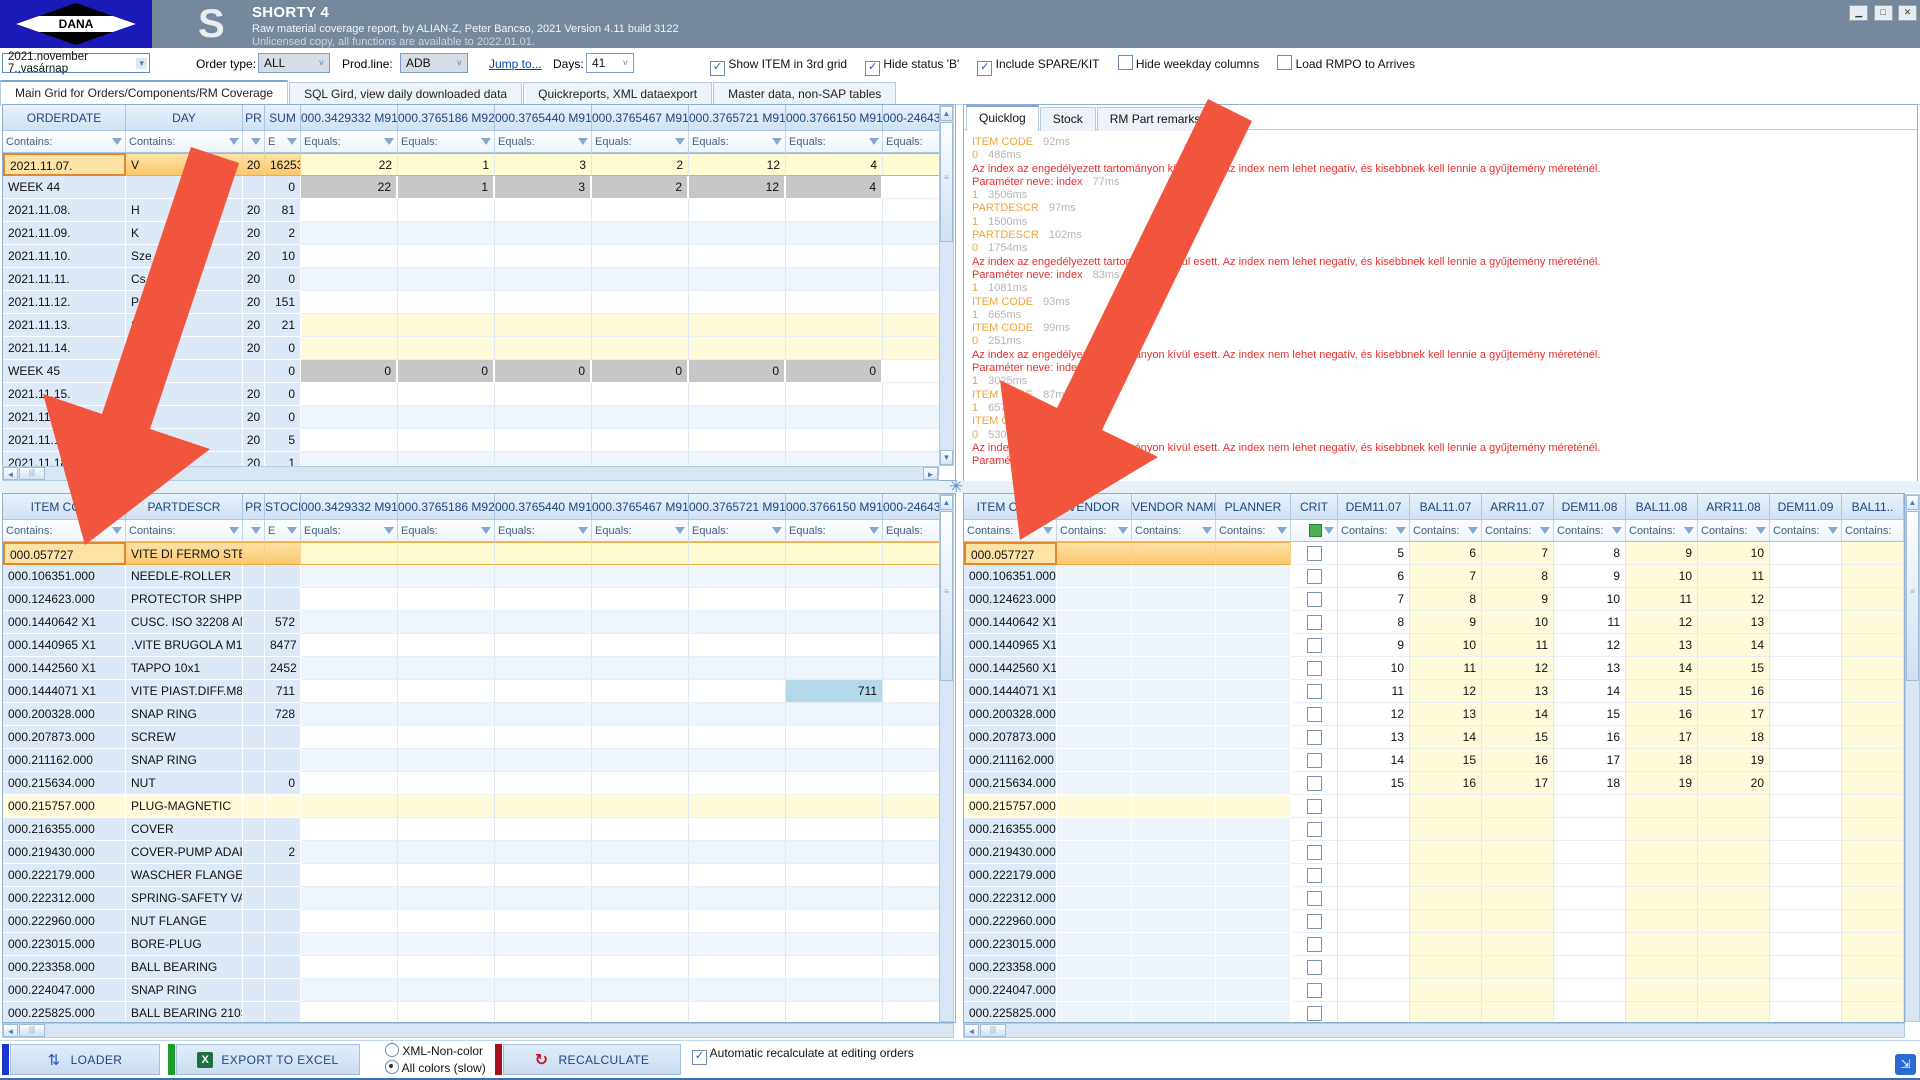  Describe the element at coordinates (1010, 576) in the screenshot. I see `cell-item-code: 000.106351.000` at that location.